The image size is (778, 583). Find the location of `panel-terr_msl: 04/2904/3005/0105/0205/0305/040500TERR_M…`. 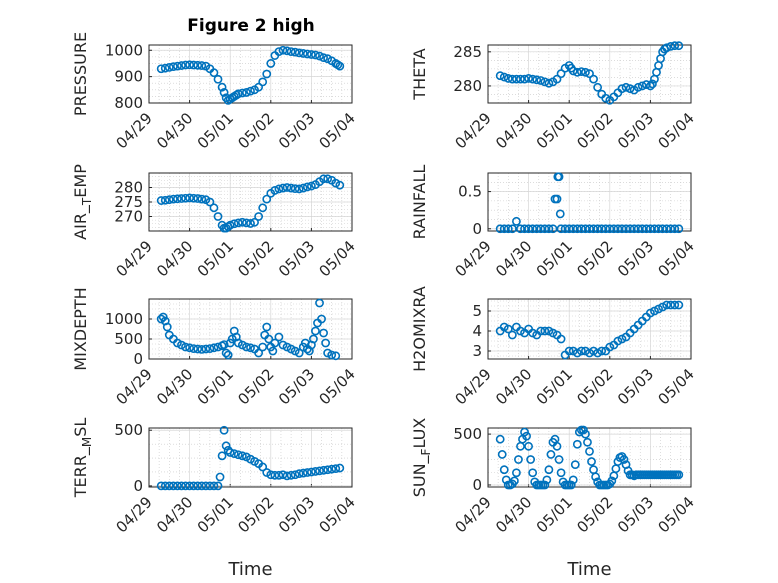

panel-terr_msl: 04/2904/3005/0105/0205/0305/040500TERR_M… is located at coordinates (215, 499).